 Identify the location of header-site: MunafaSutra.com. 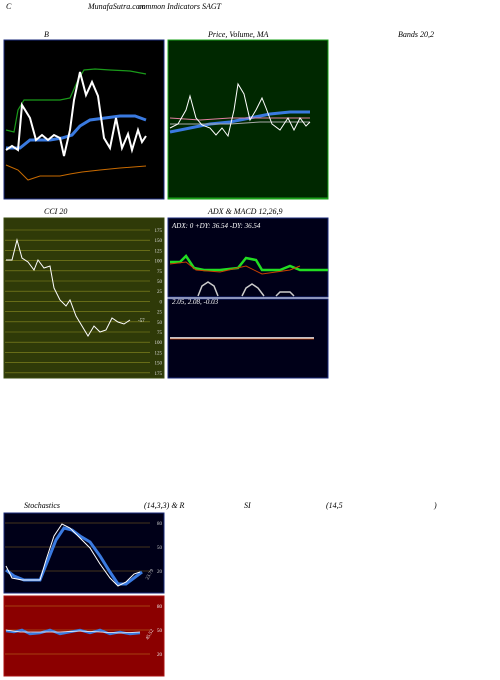
(116, 6).